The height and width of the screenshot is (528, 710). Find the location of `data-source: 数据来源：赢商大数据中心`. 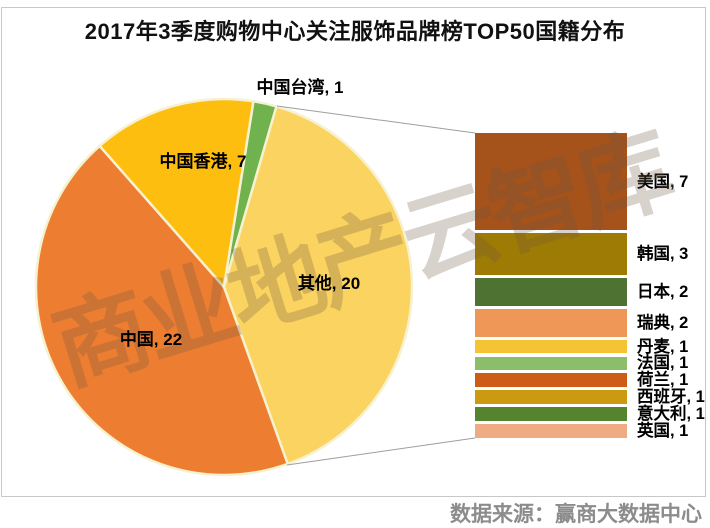

data-source: 数据来源：赢商大数据中心 is located at coordinates (576, 514).